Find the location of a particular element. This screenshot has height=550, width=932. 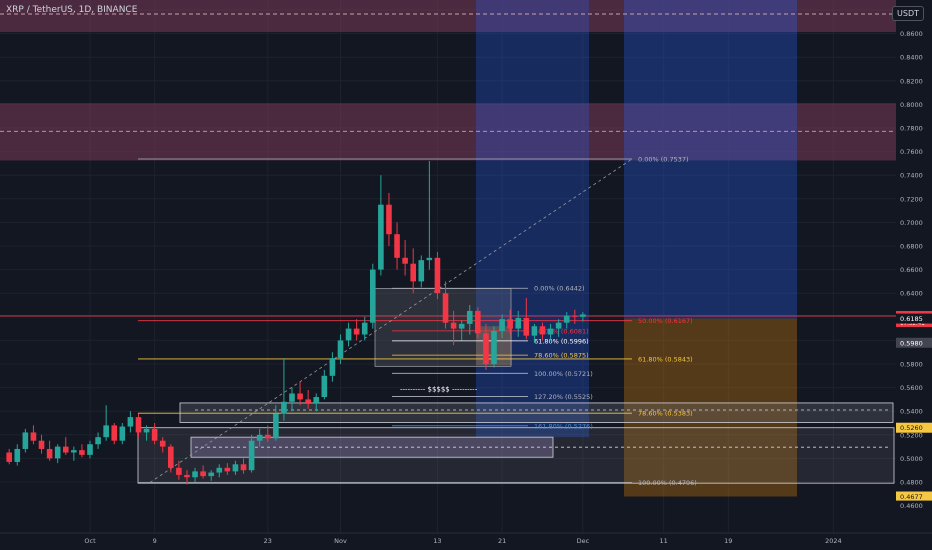

price-axis-tick: 0.8600 is located at coordinates (911, 34).